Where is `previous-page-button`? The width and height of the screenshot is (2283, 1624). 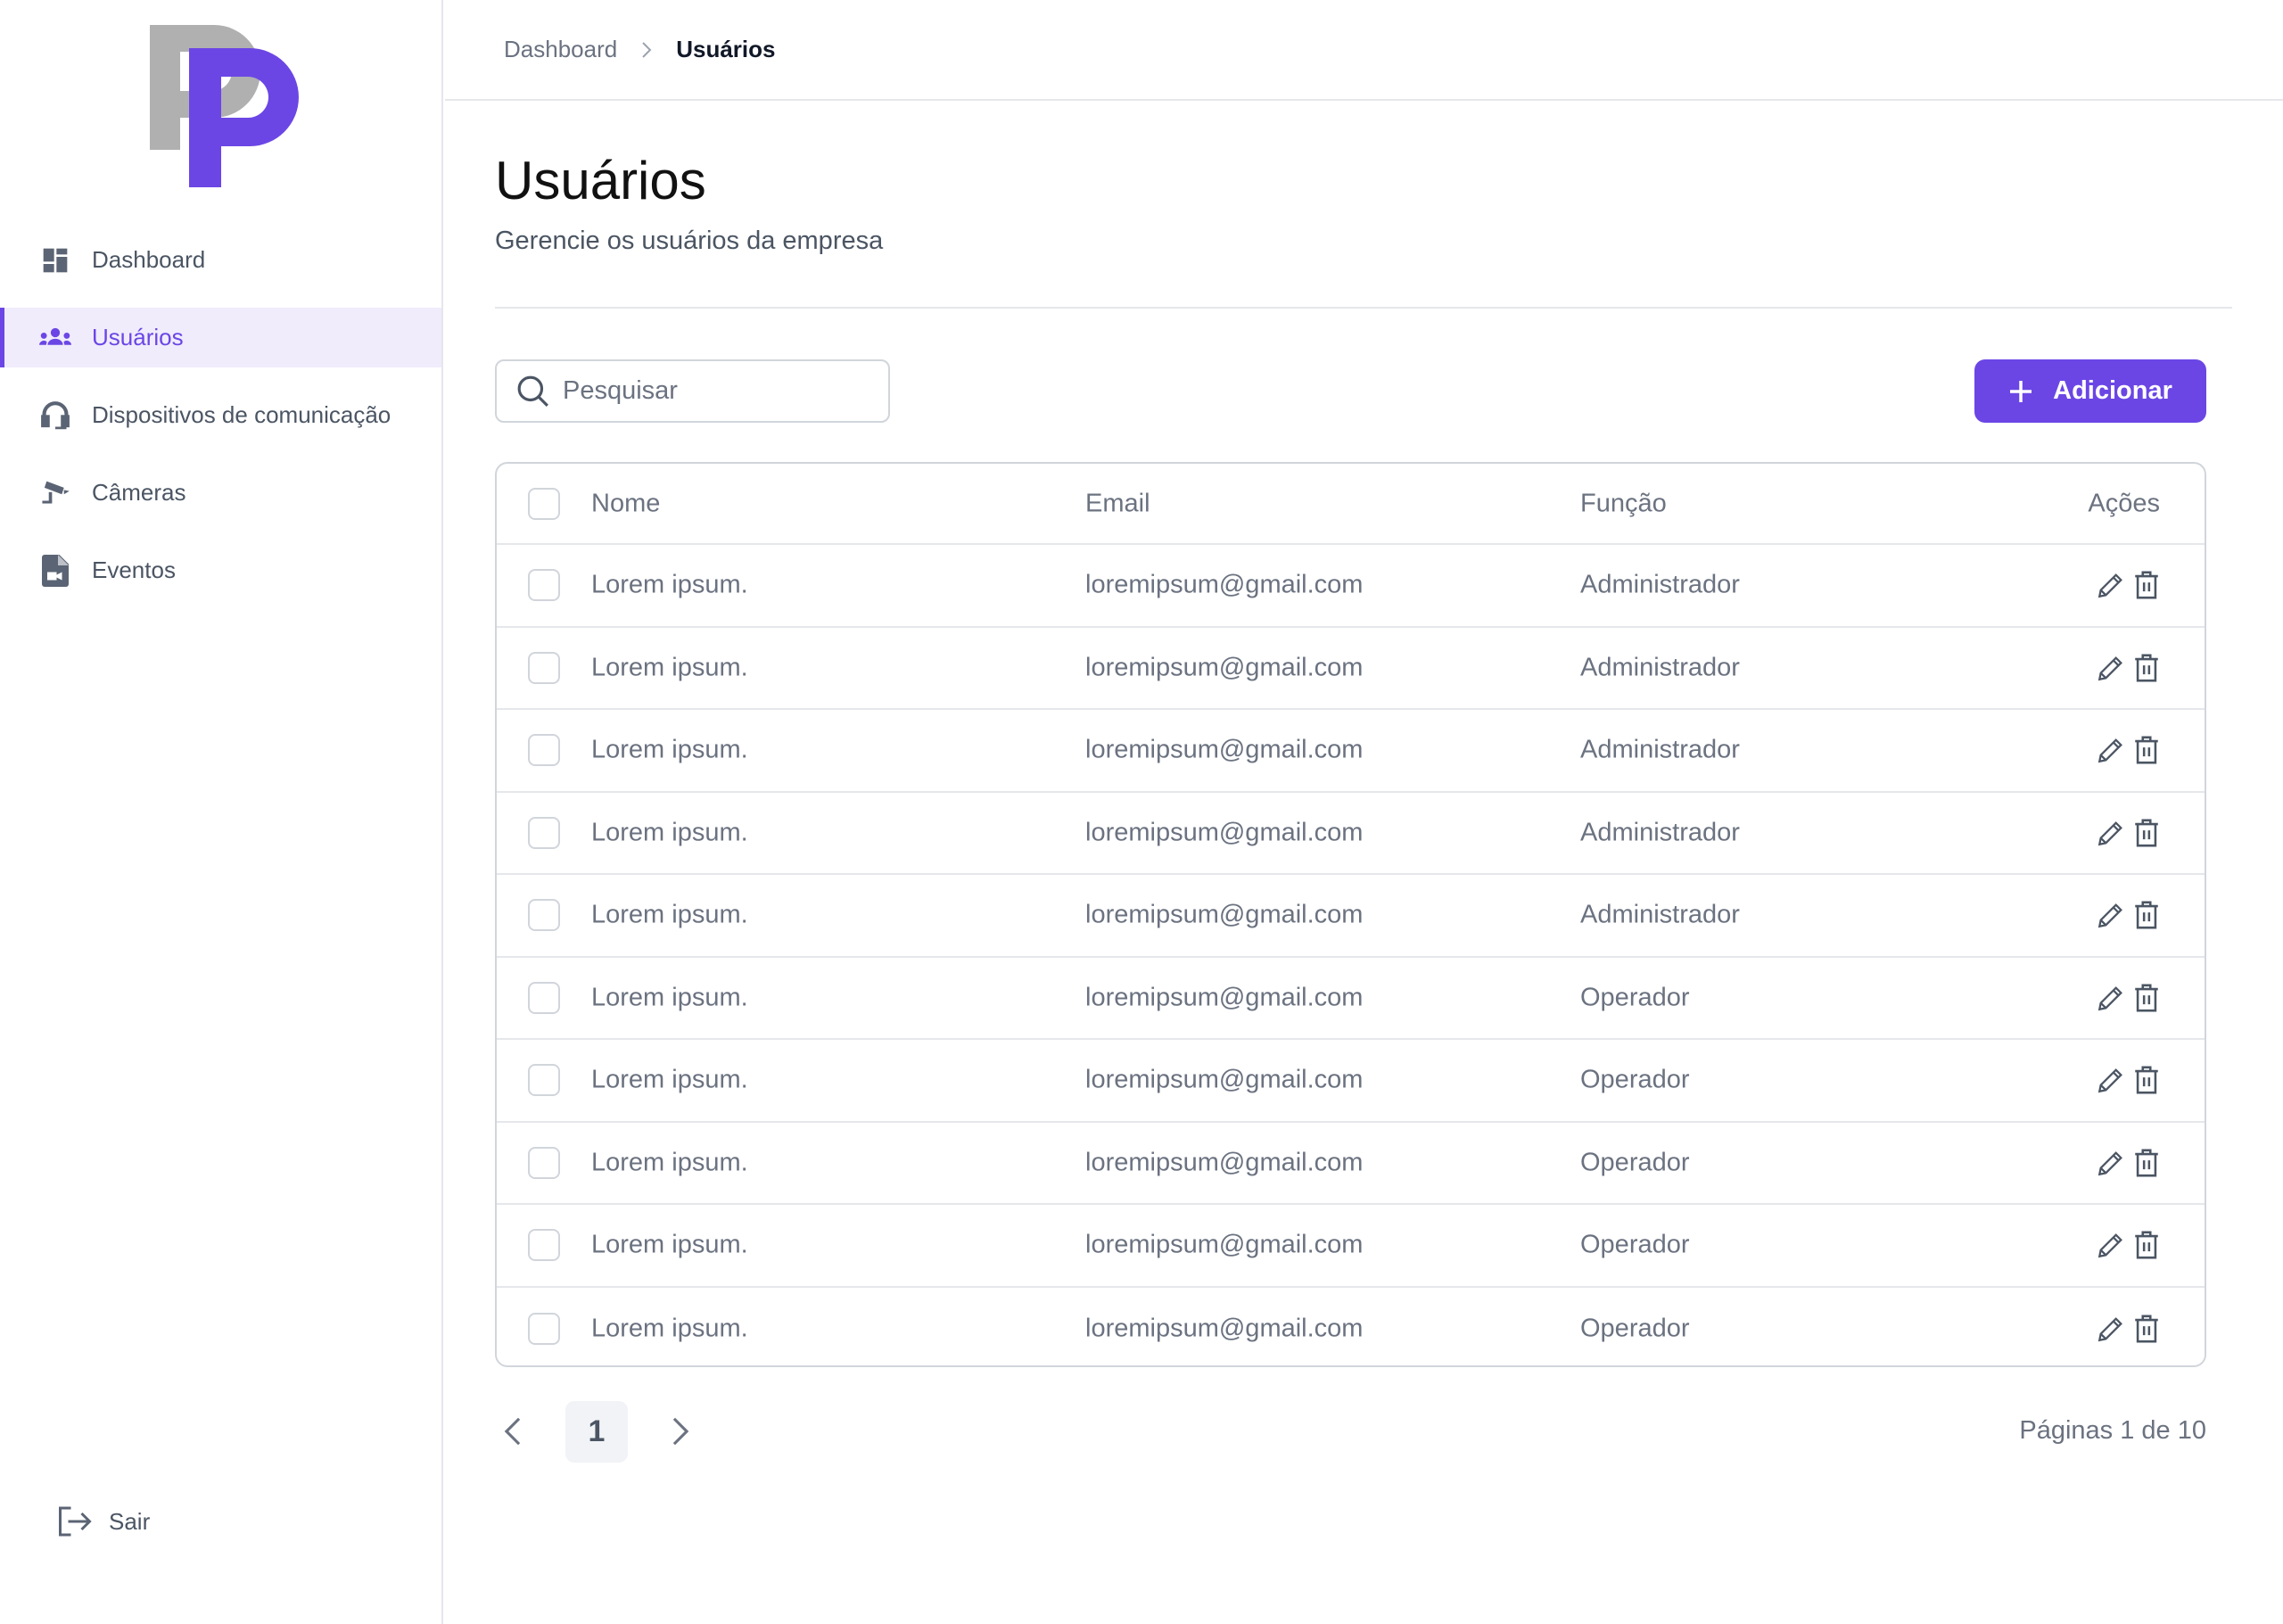 previous-page-button is located at coordinates (512, 1433).